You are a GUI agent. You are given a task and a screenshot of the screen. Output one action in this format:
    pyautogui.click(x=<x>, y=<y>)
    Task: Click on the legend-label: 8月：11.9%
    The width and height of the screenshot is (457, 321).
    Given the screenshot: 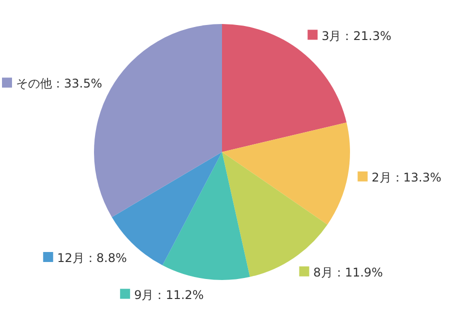 What is the action you would take?
    pyautogui.click(x=348, y=272)
    